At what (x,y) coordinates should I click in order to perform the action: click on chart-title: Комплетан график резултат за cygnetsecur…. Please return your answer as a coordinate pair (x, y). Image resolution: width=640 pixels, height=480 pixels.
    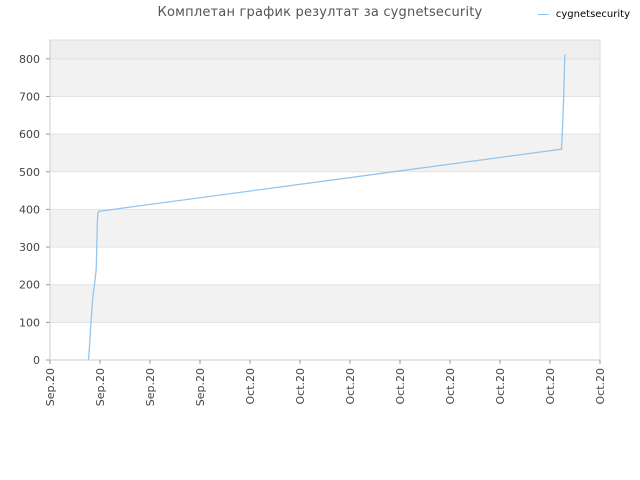
    Looking at the image, I should click on (320, 12).